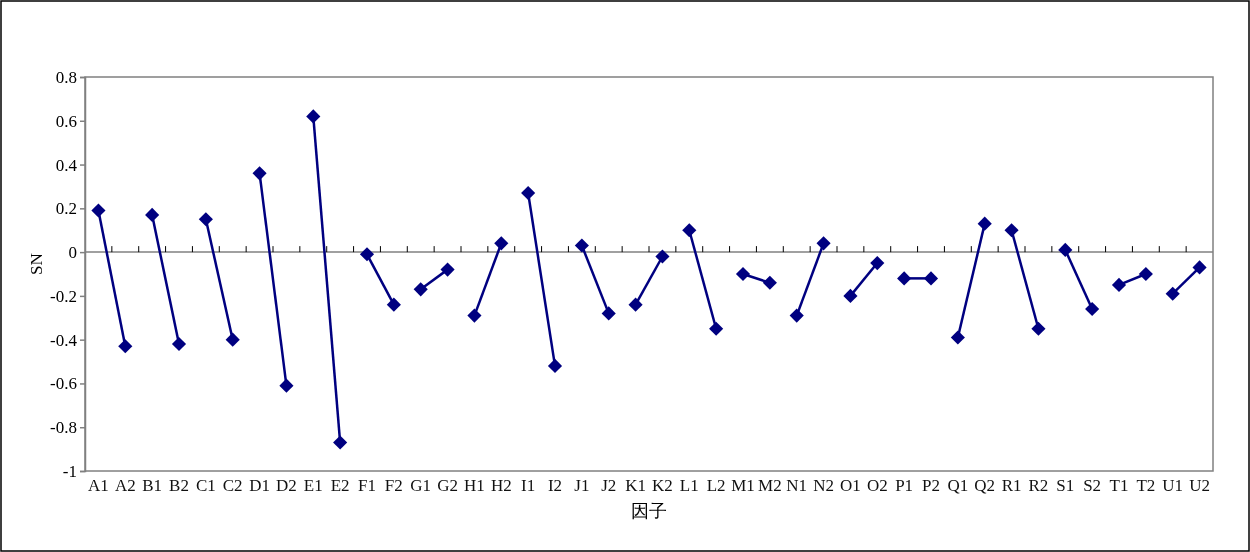 The width and height of the screenshot is (1250, 552). Describe the element at coordinates (69, 471) in the screenshot. I see `y-tick-label: -1` at that location.